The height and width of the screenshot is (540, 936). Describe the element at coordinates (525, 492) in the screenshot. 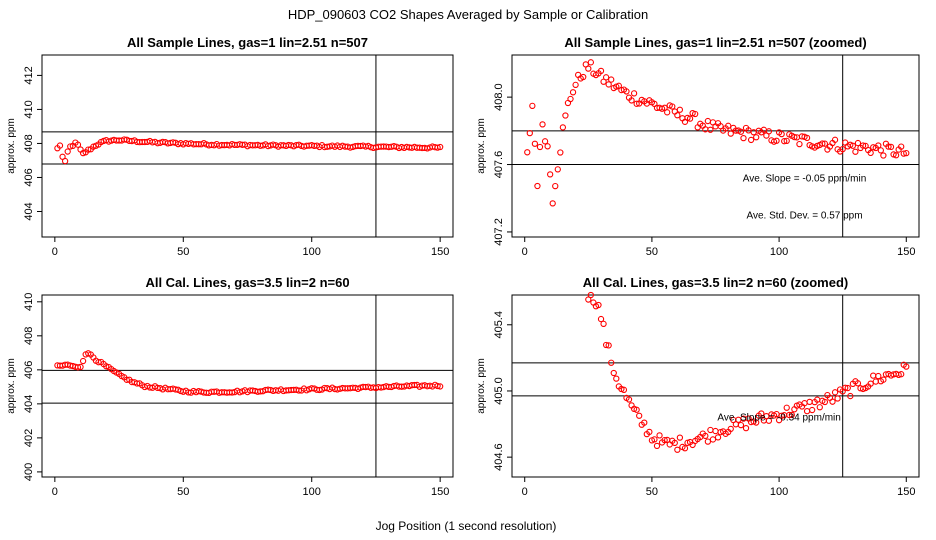

I see `x-tick-label: 0` at that location.